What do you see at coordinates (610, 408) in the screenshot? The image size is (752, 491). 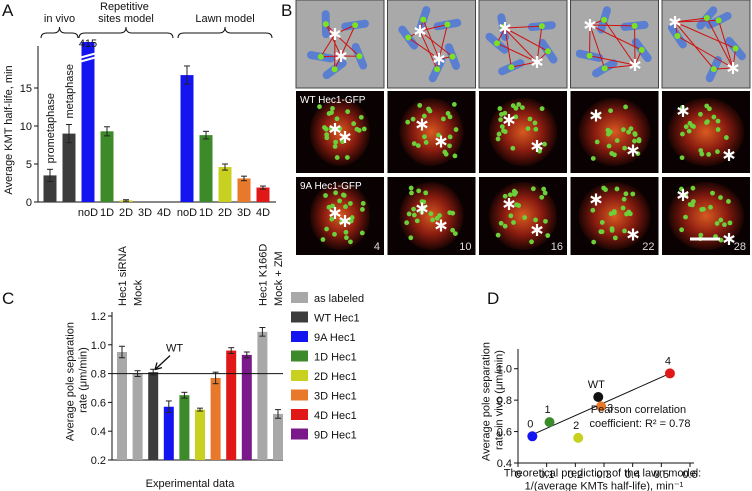 I see `point-label: 3` at bounding box center [610, 408].